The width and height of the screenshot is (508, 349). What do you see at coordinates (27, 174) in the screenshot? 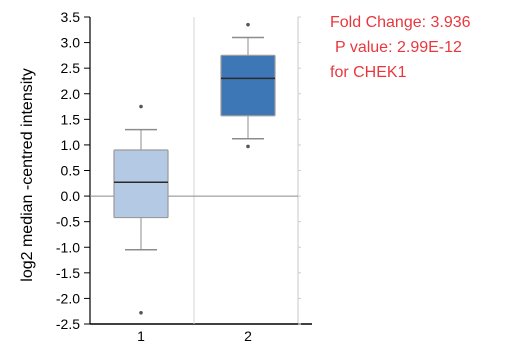
I see `y-axis-title: log2 median -centred intensity` at bounding box center [27, 174].